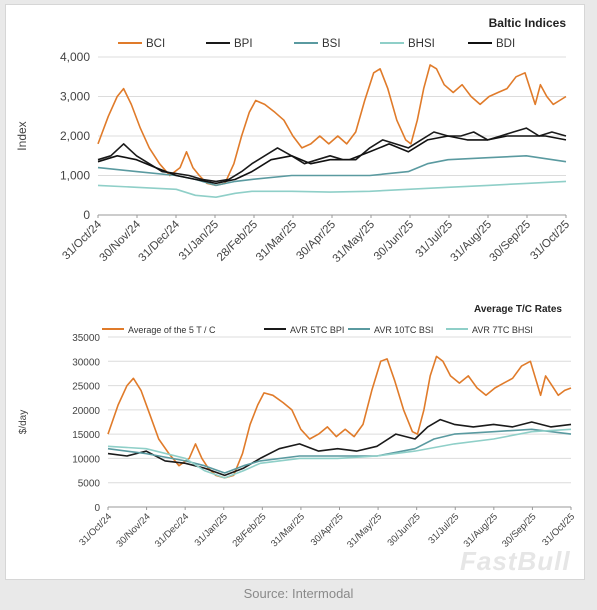 This screenshot has height=610, width=597. What do you see at coordinates (86, 338) in the screenshot?
I see `y-tick-label: 35000` at bounding box center [86, 338].